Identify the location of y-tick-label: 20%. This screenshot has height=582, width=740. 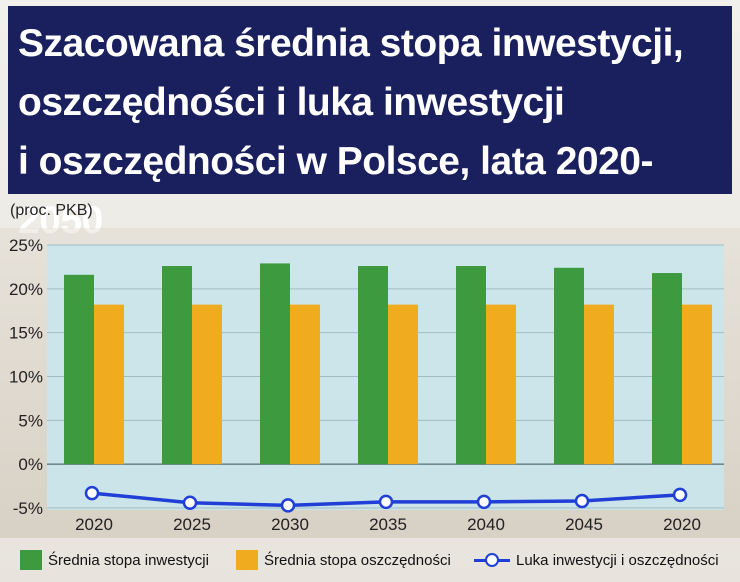
(26, 289).